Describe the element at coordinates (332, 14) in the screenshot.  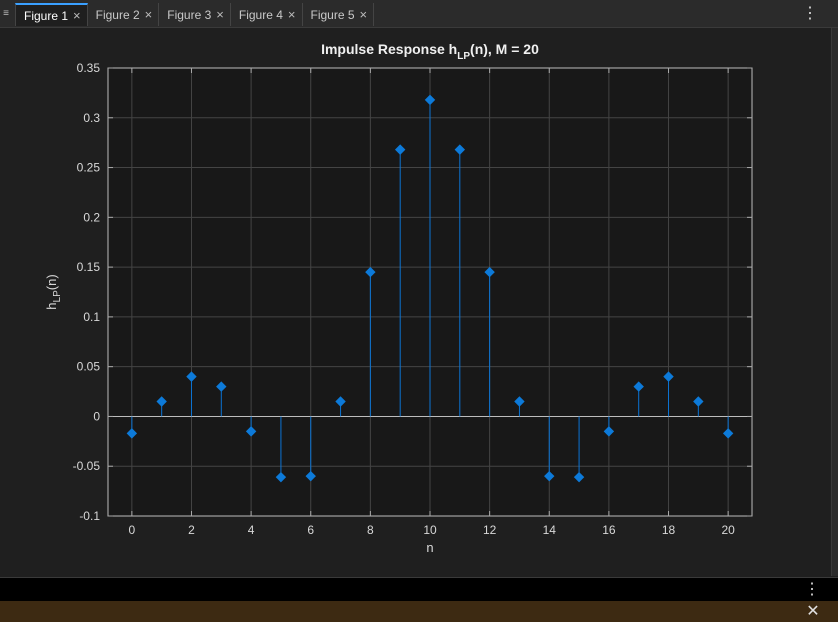
I see `tab-label: Figure 5` at that location.